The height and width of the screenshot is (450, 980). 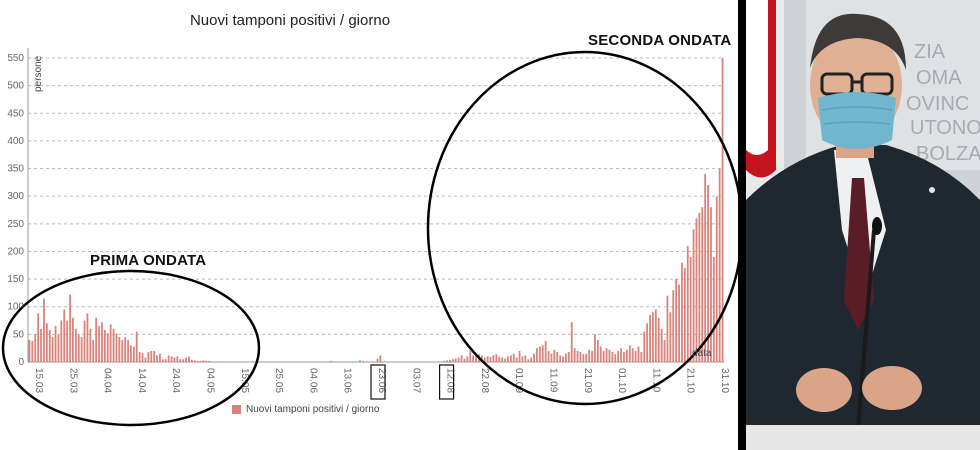 I want to click on x-tick-label: 21.10, so click(x=690, y=380).